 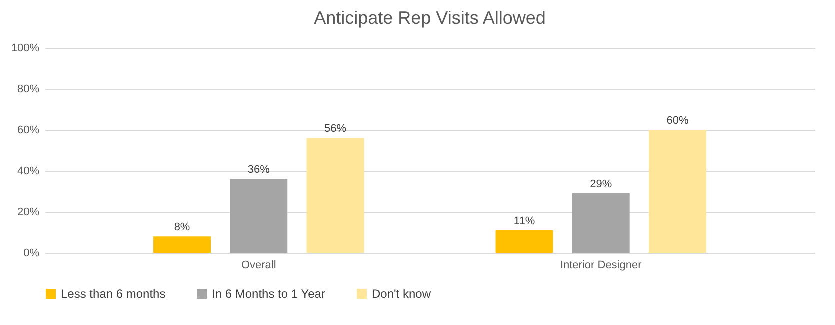 I want to click on x-tick-label: Interior Designer, so click(x=601, y=266).